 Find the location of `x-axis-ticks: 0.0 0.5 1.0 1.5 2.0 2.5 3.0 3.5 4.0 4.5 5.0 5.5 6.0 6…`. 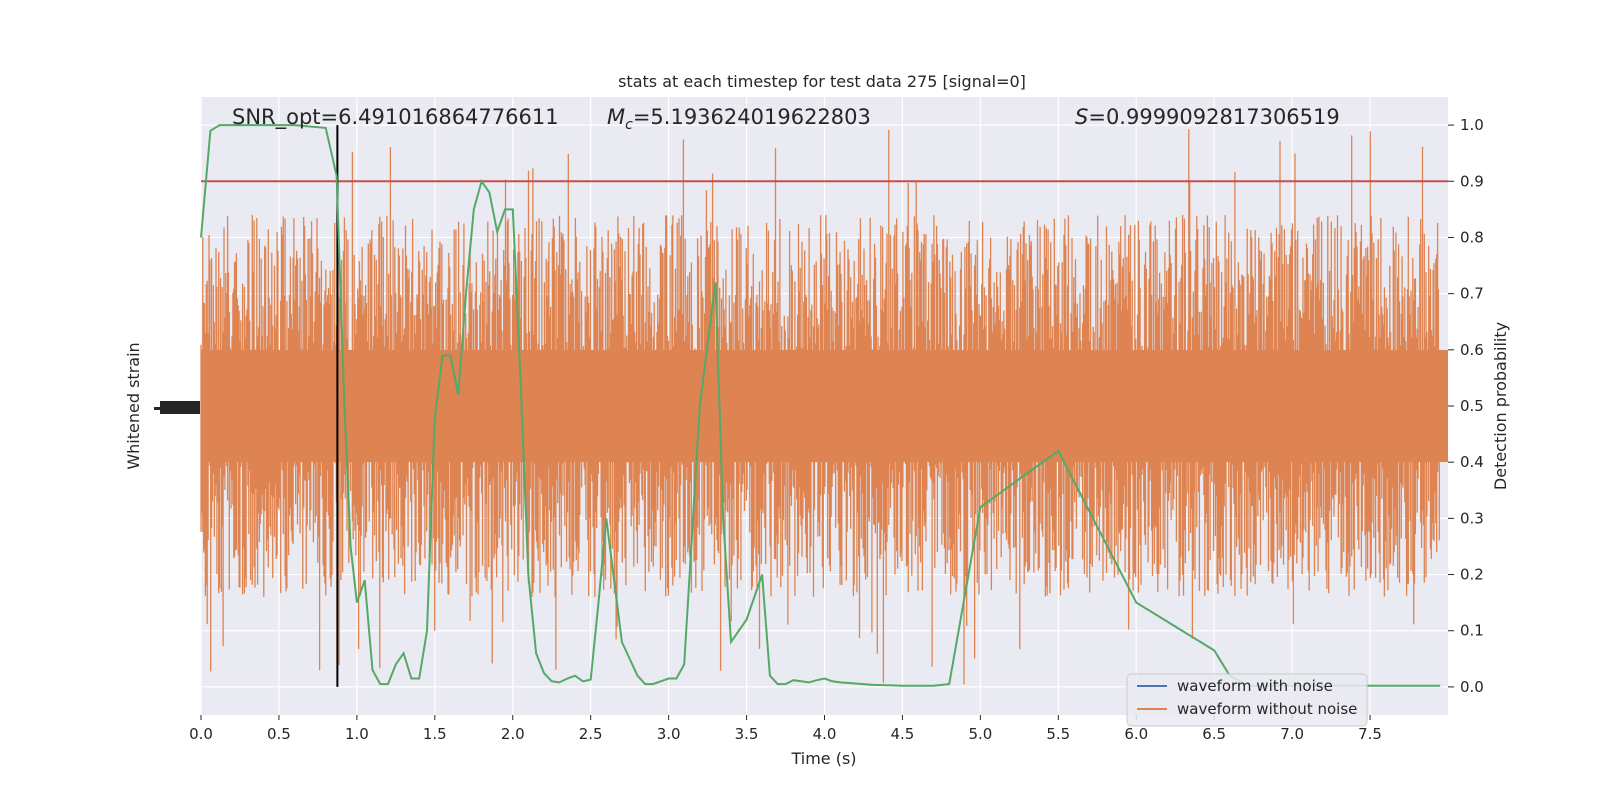

x-axis-ticks: 0.0 0.5 1.0 1.5 2.0 2.5 3.0 3.5 4.0 4.5 5.0 5.5 6.0 6… is located at coordinates (785, 729).